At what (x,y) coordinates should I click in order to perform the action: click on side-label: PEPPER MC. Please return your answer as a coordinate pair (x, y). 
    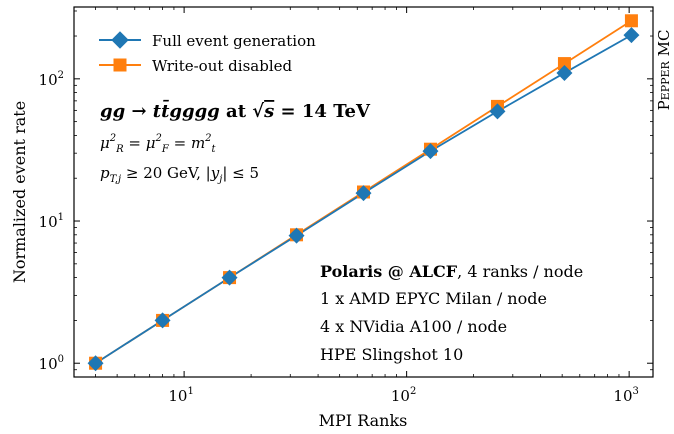
    Looking at the image, I should click on (664, 70).